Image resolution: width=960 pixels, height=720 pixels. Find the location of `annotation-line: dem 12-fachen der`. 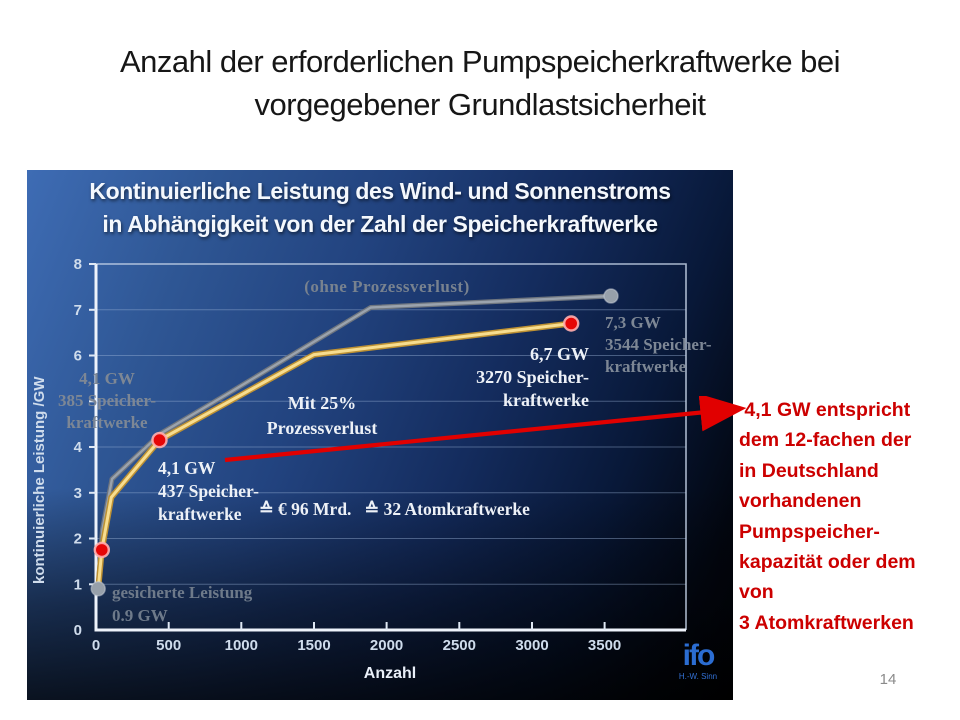

annotation-line: dem 12-fachen der is located at coordinates (825, 440).